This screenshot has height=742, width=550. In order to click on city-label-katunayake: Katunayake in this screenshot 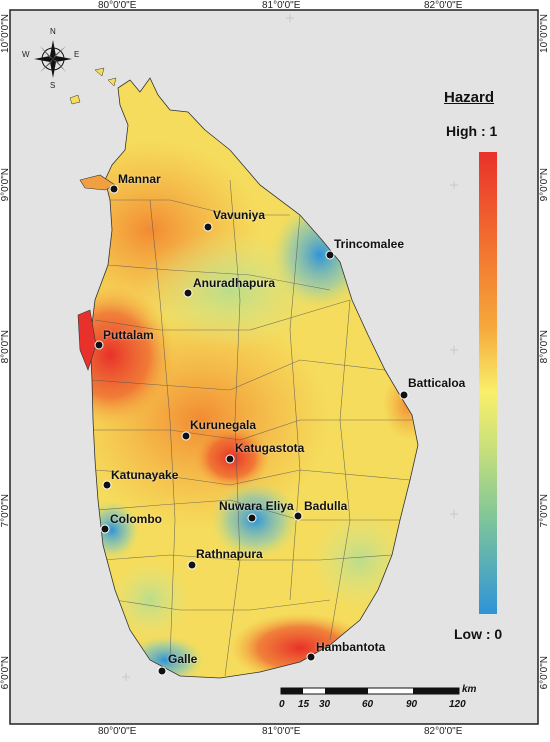, I will do `click(145, 475)`.